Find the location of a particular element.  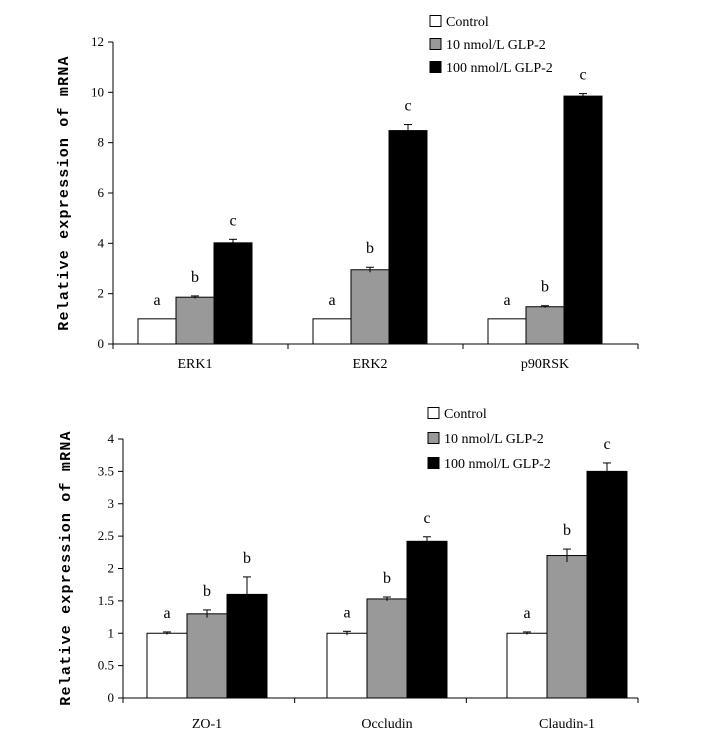

y-tick-label: 8 is located at coordinates (101, 142).